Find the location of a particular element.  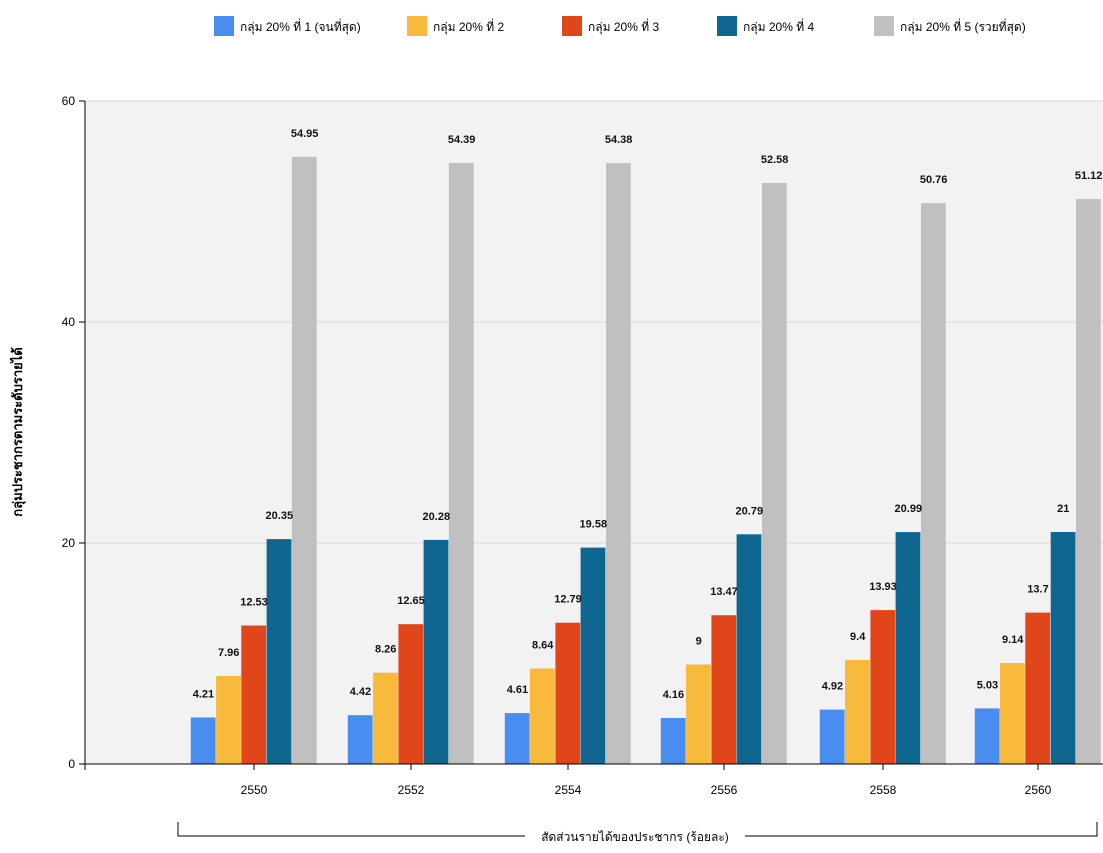

x-tick-label: 2558 is located at coordinates (883, 790).